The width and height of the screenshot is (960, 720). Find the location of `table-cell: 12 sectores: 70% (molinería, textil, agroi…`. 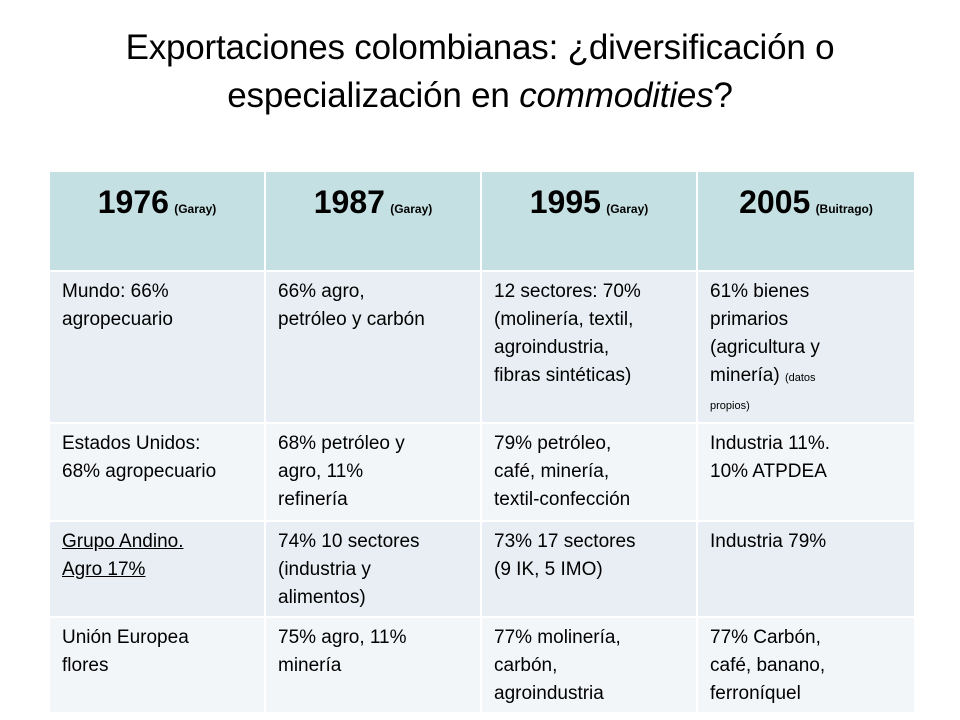

table-cell: 12 sectores: 70% (molinería, textil, agroi… is located at coordinates (589, 347).